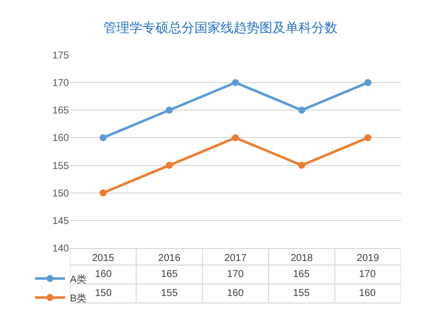  Describe the element at coordinates (61, 84) in the screenshot. I see `y-tick-label: 170` at that location.